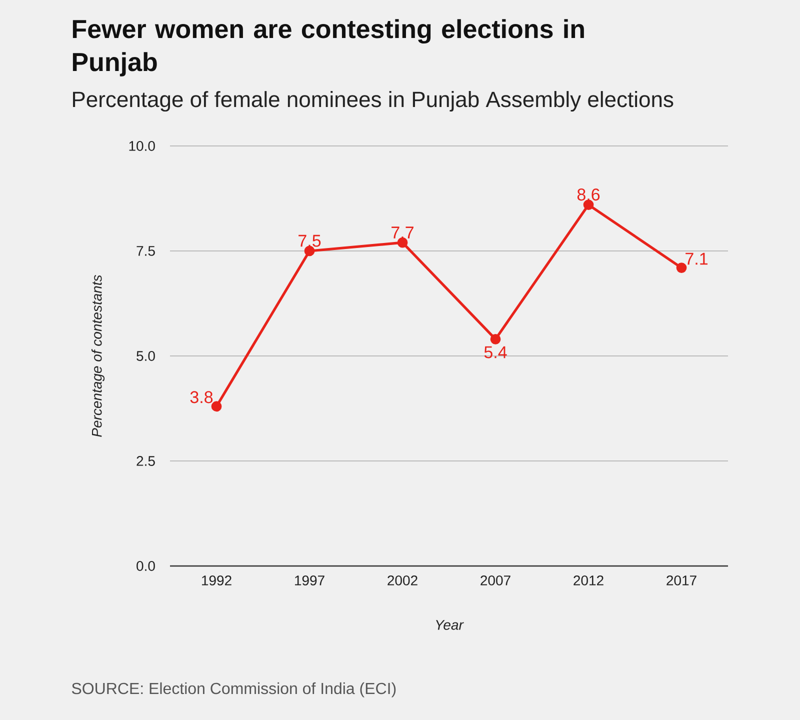  I want to click on y-tick-label: 10.0, so click(142, 146).